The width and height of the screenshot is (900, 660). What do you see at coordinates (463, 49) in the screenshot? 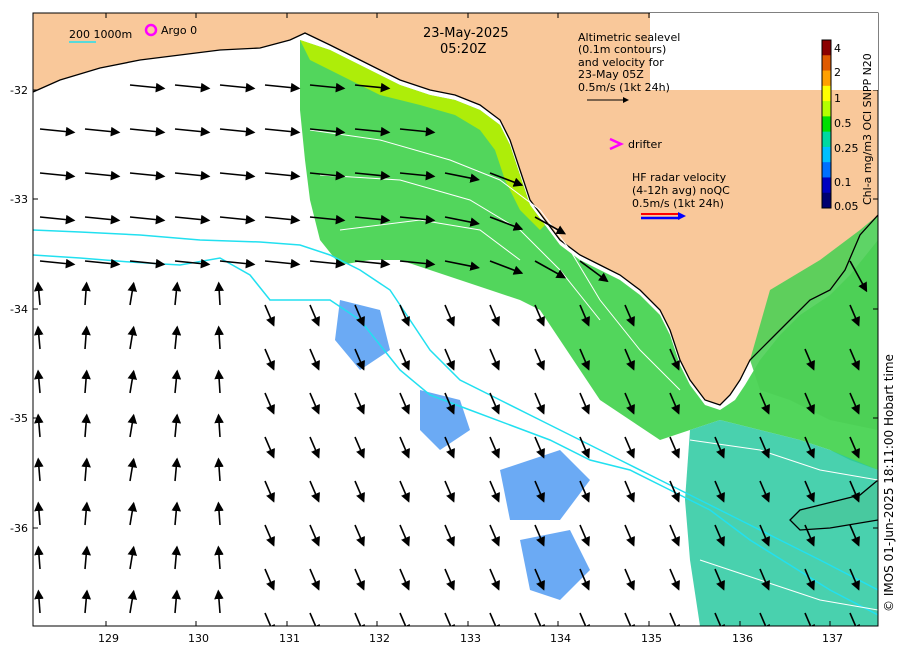
I see `map-title-time: 05:20Z` at bounding box center [463, 49].